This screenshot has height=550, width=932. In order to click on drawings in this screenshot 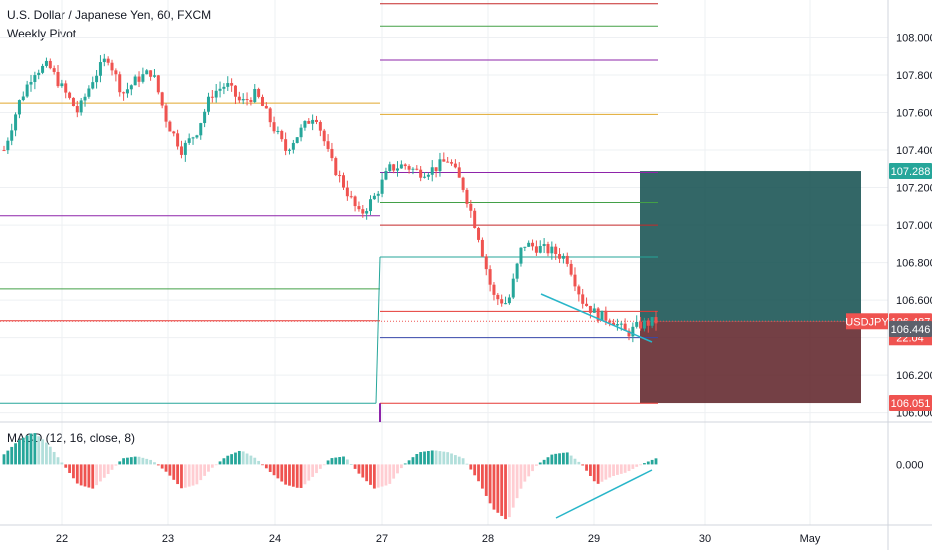, I will do `click(596, 406)`.